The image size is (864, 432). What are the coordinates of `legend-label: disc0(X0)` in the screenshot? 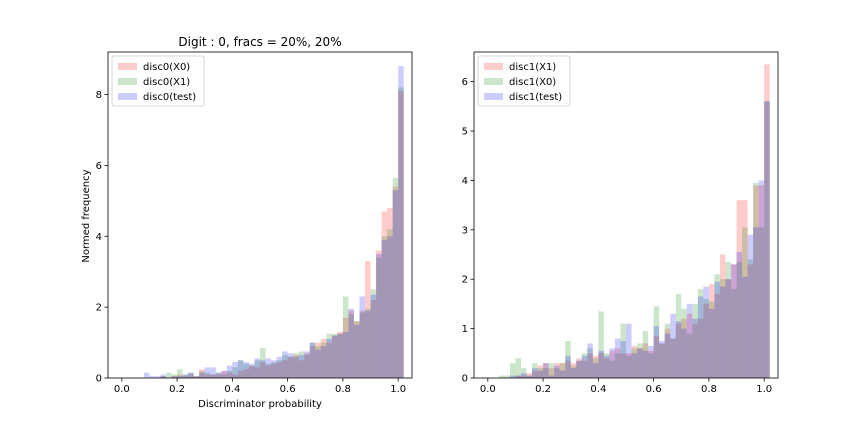 It's located at (166, 67).